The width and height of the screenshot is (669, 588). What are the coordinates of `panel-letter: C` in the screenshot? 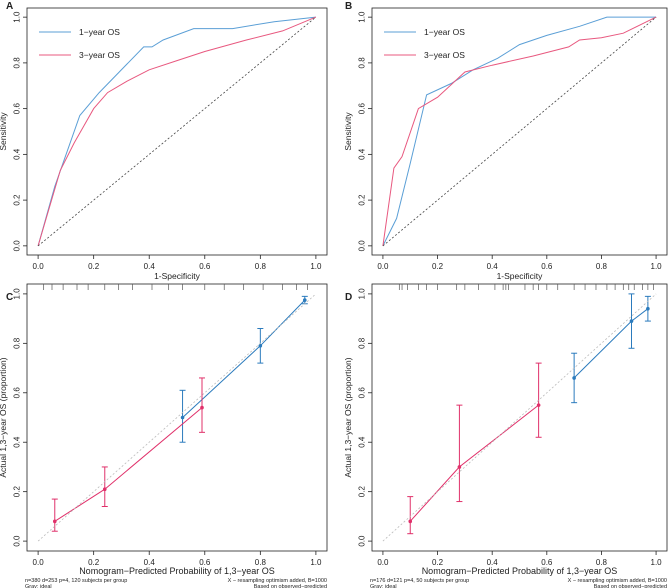 It's located at (9, 297).